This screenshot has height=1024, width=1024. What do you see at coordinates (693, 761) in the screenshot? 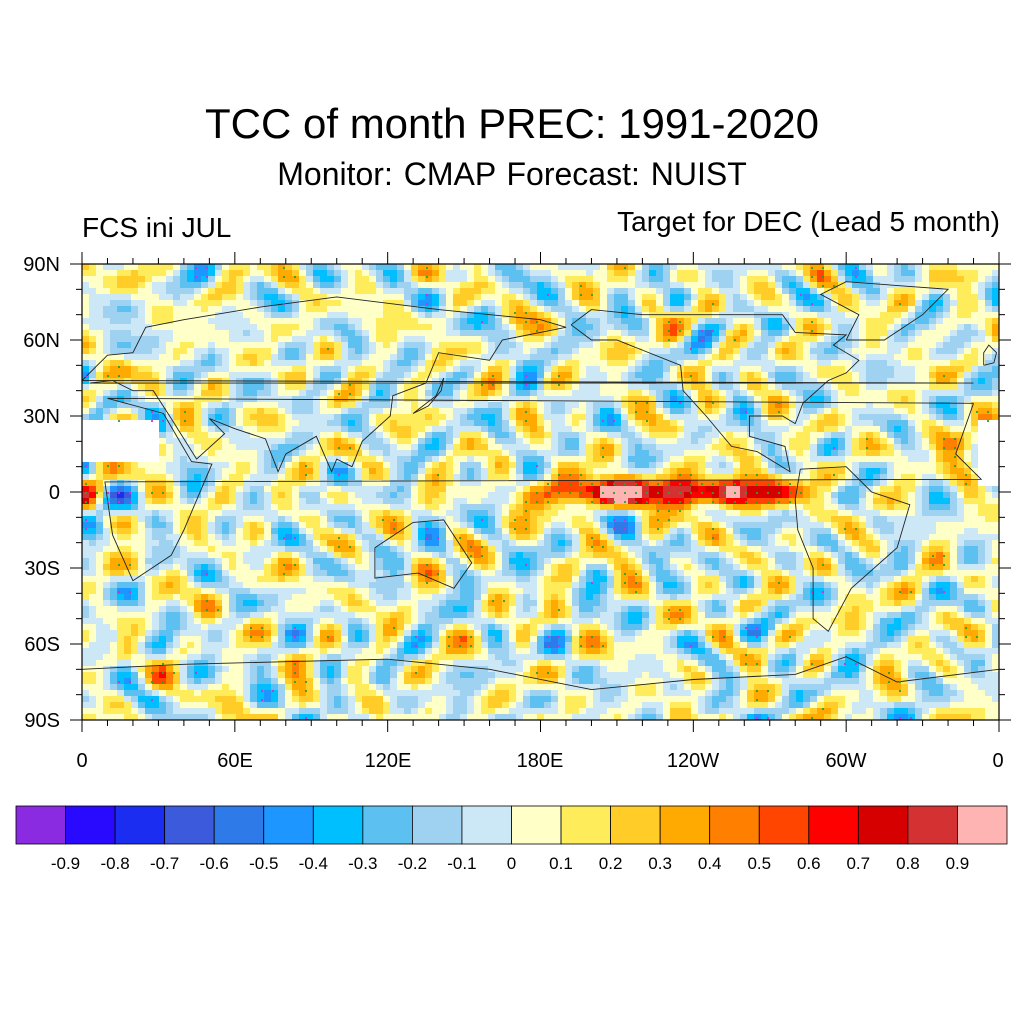
I see `lon-tick-label: 120W` at bounding box center [693, 761].